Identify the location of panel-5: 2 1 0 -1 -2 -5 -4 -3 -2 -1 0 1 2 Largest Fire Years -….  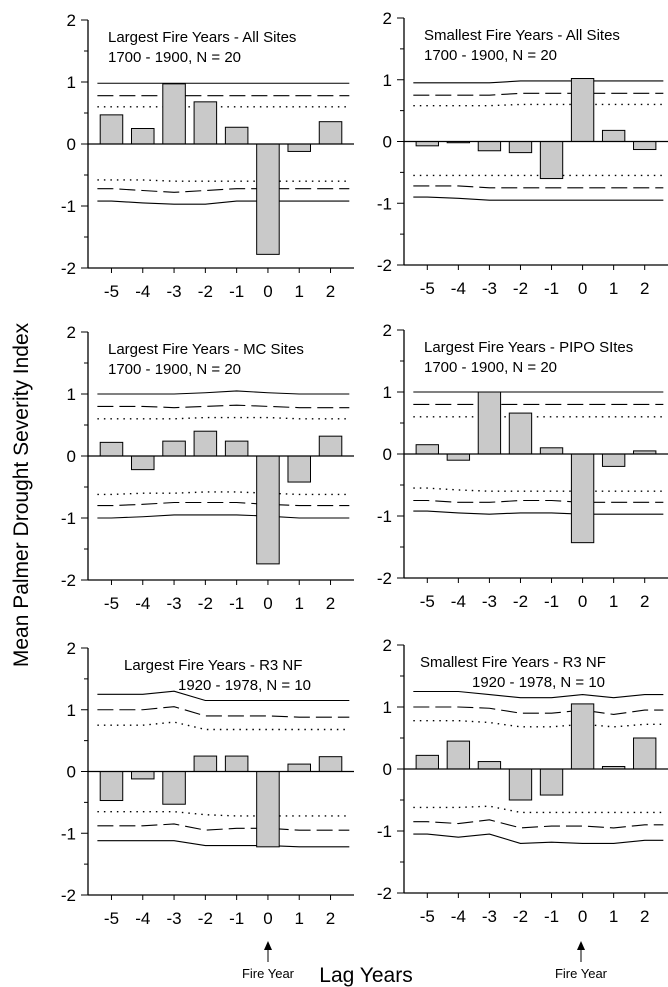
(207, 783).